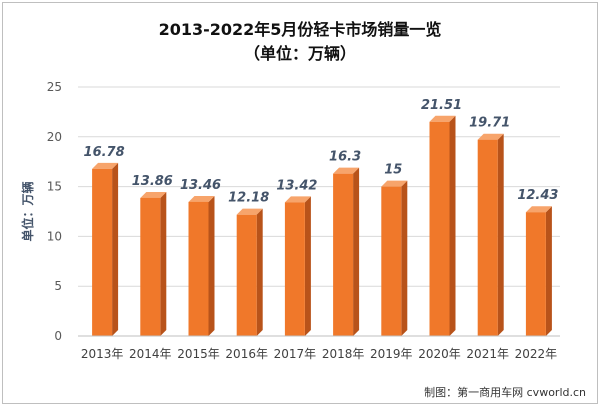  What do you see at coordinates (345, 157) in the screenshot?
I see `data-label: 16.3` at bounding box center [345, 157].